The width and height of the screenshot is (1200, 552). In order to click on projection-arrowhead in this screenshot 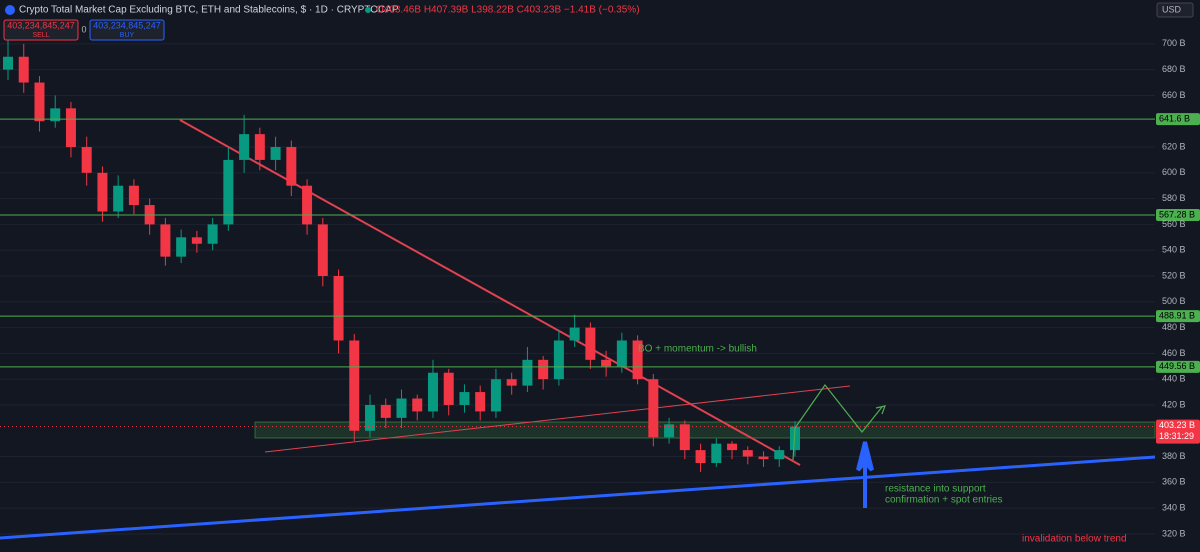, I will do `click(880, 410)`.